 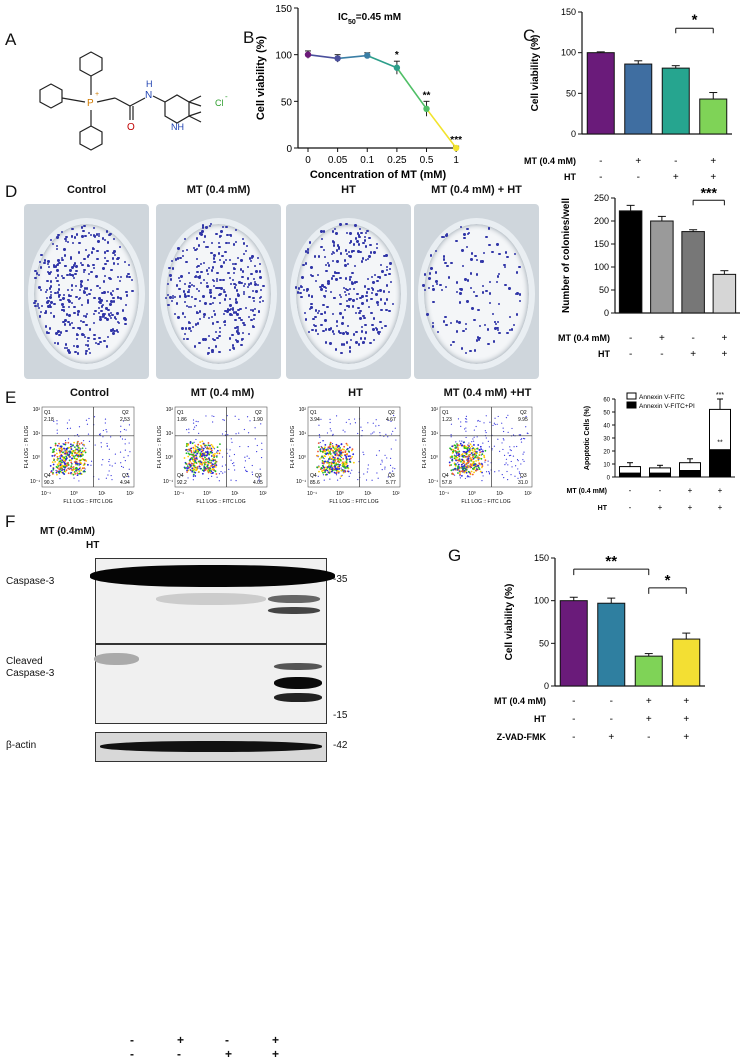 What do you see at coordinates (606, 401) in the screenshot?
I see `y-tick-label: 60` at bounding box center [606, 401].